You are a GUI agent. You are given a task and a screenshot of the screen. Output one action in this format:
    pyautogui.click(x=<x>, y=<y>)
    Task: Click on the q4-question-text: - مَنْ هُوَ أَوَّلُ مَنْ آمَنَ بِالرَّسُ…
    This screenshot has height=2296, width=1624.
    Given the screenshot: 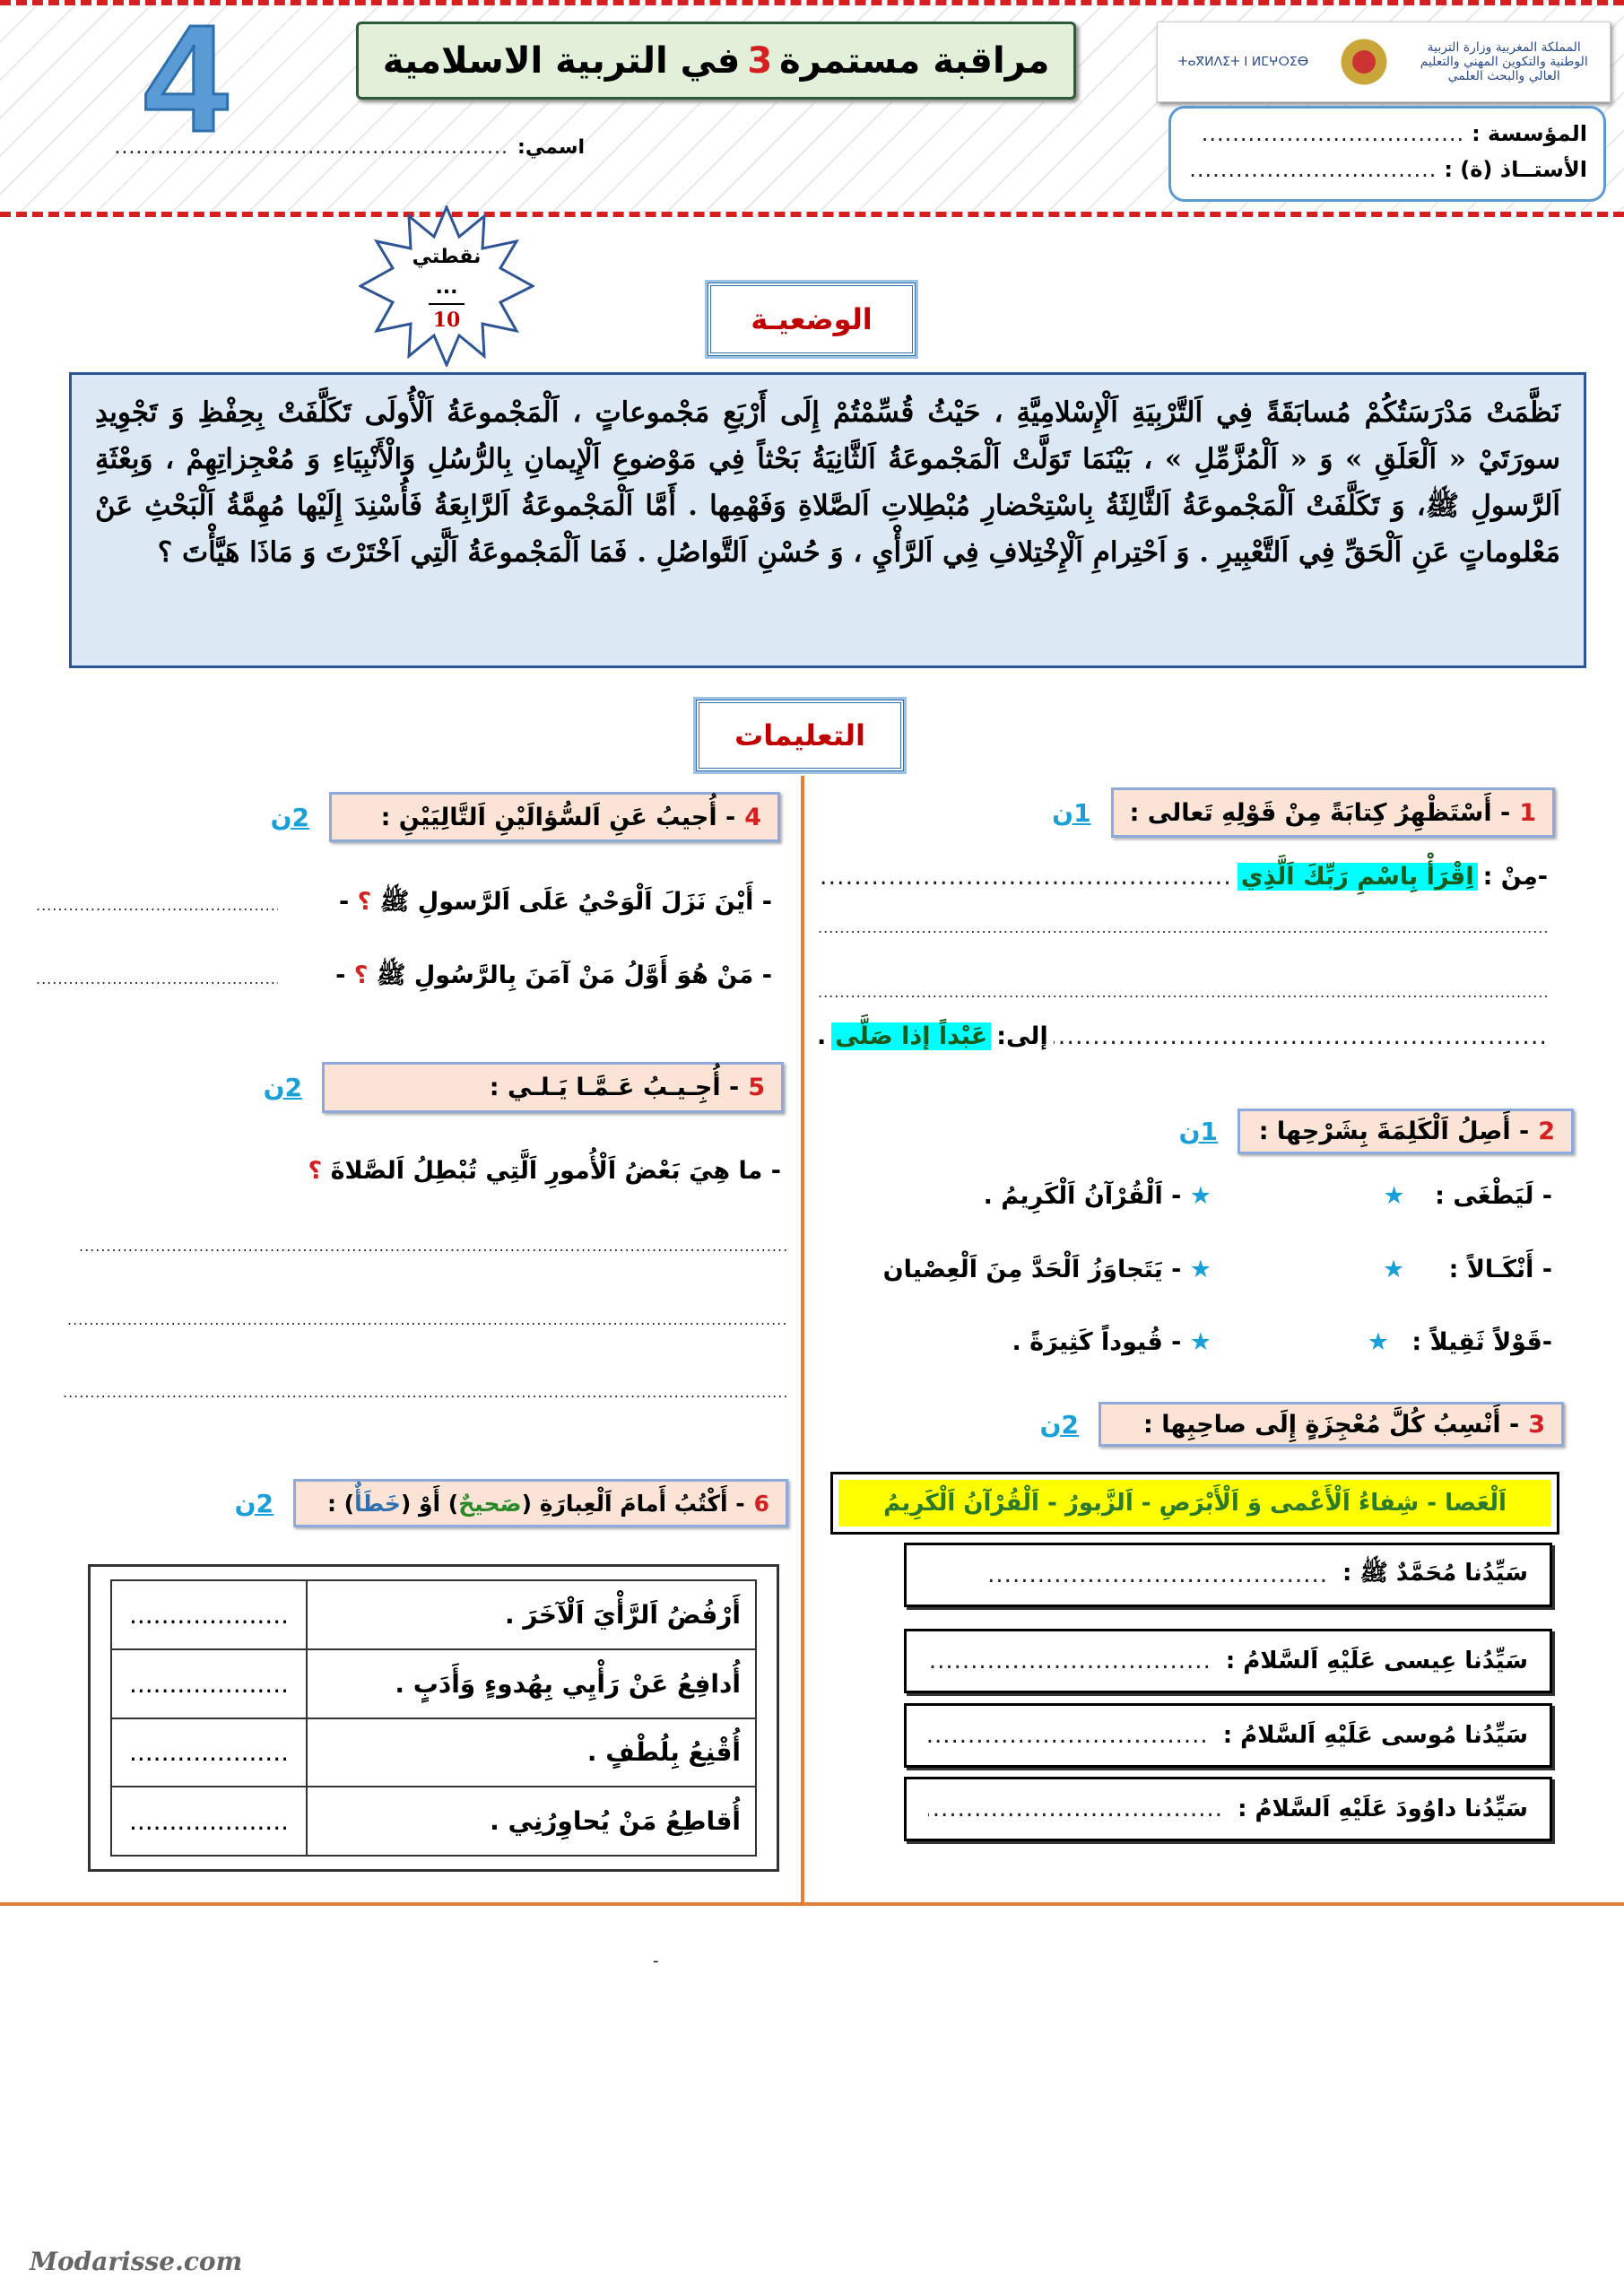 What is the action you would take?
    pyautogui.click(x=574, y=975)
    